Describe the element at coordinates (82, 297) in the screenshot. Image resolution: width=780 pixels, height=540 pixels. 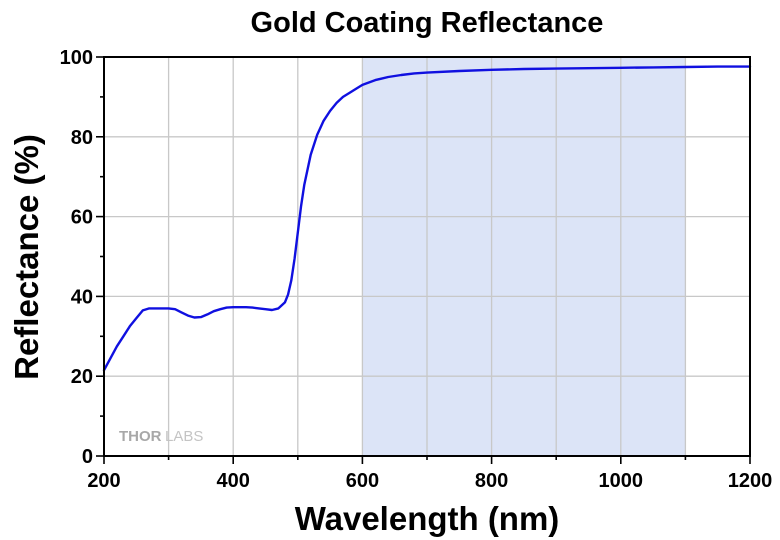
I see `y-tick-label: 40` at that location.